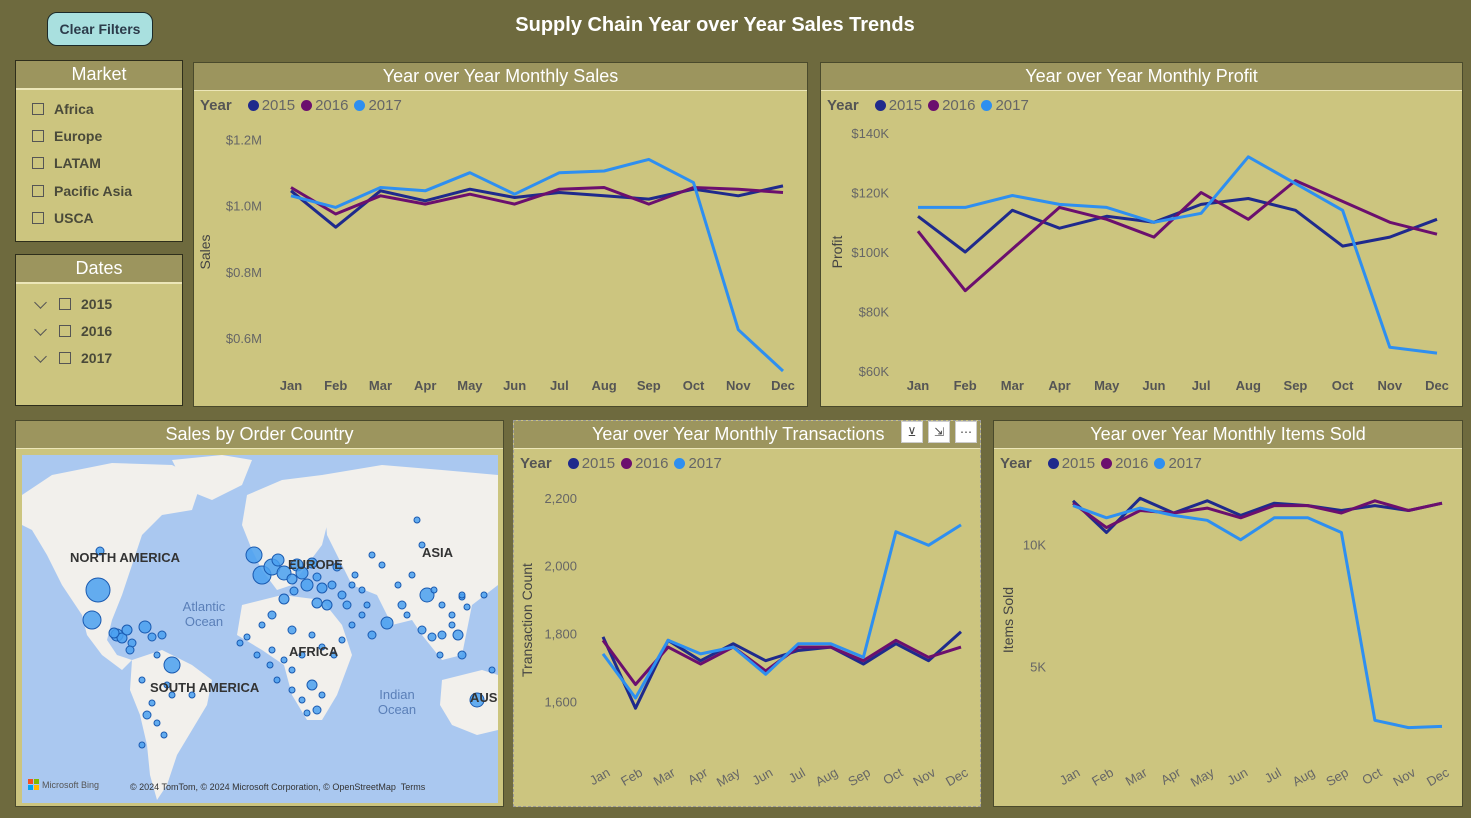 The image size is (1471, 818). Describe the element at coordinates (63, 109) in the screenshot. I see `market-item-africa: Africa` at that location.